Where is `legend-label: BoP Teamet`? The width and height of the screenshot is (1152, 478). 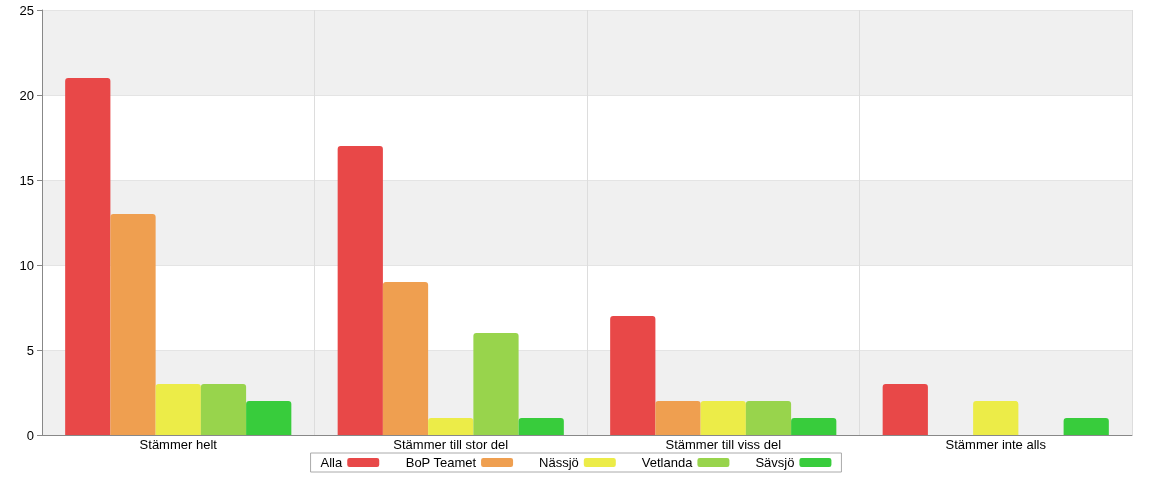 legend-label: BoP Teamet is located at coordinates (441, 462).